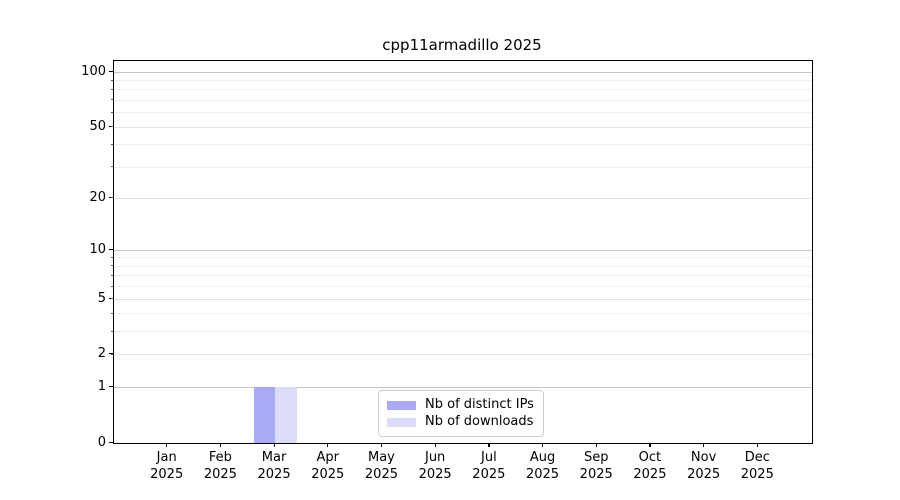 This screenshot has height=500, width=900. What do you see at coordinates (167, 445) in the screenshot?
I see `x-tick-jan` at bounding box center [167, 445].